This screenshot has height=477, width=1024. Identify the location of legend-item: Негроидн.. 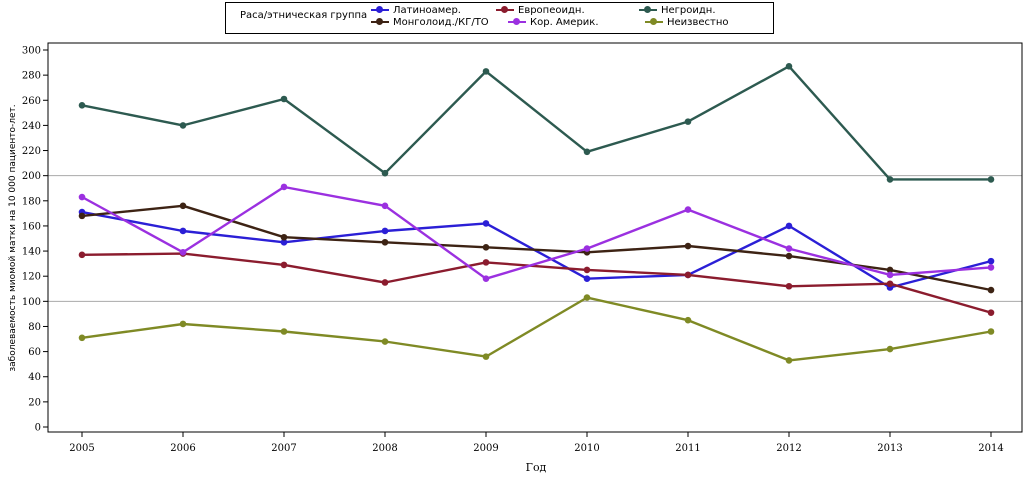
(677, 10).